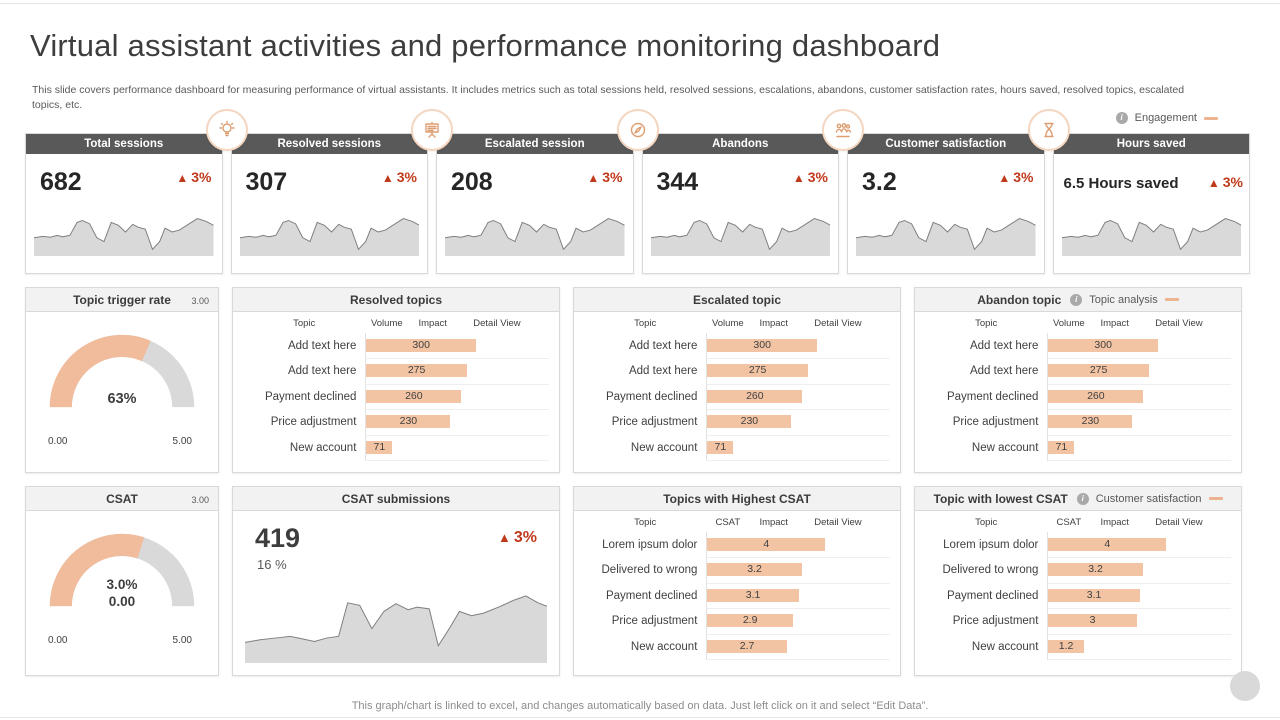 This screenshot has height=720, width=1280. I want to click on csat-gauge: 3.0% 0.00, so click(122, 570).